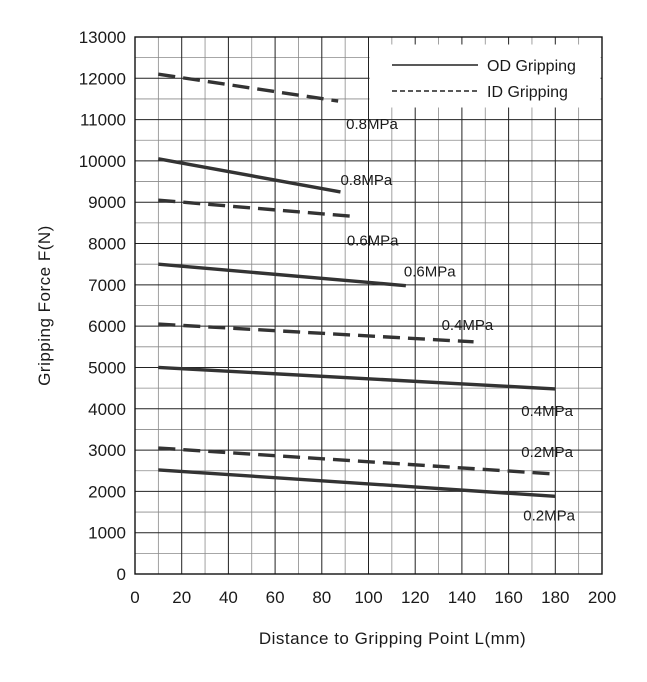 The image size is (647, 682). What do you see at coordinates (107, 326) in the screenshot?
I see `y-tick-label: 6000` at bounding box center [107, 326].